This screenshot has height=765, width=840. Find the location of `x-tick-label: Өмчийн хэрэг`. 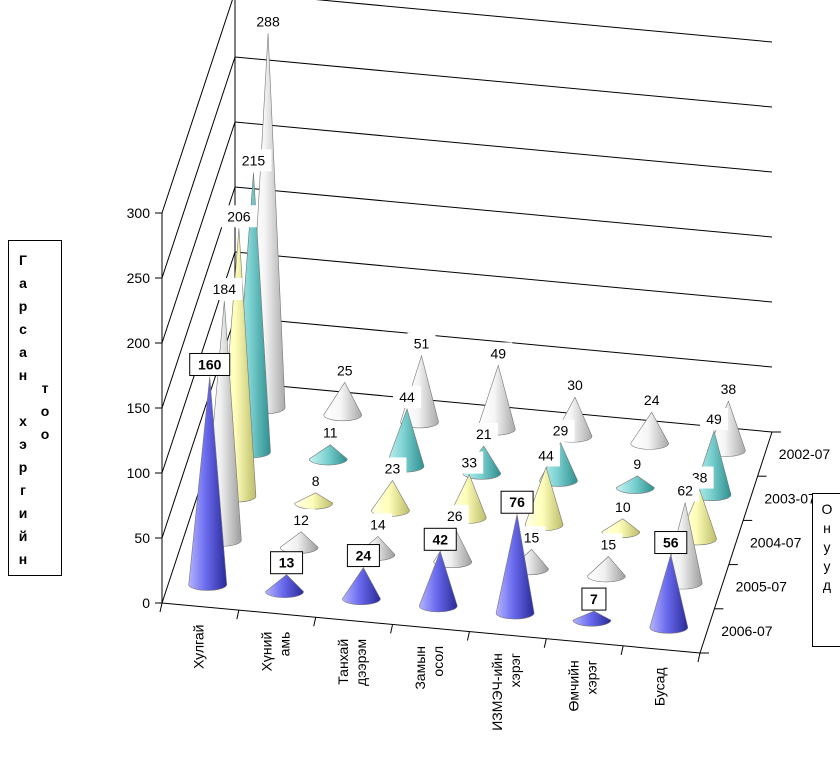

x-tick-label: Өмчийн хэрэг is located at coordinates (583, 685).